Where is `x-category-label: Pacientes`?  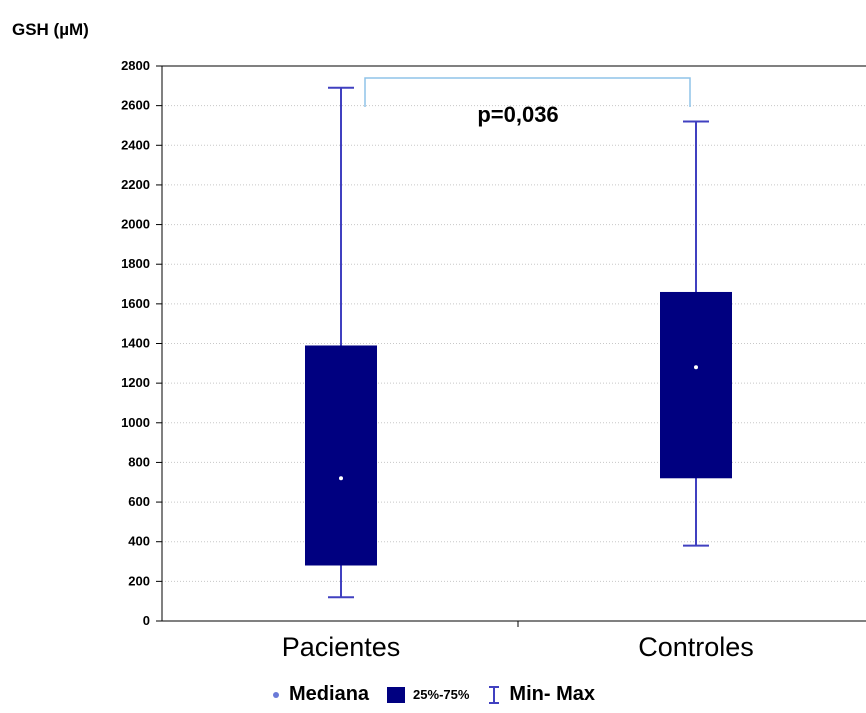 x-category-label: Pacientes is located at coordinates (341, 647).